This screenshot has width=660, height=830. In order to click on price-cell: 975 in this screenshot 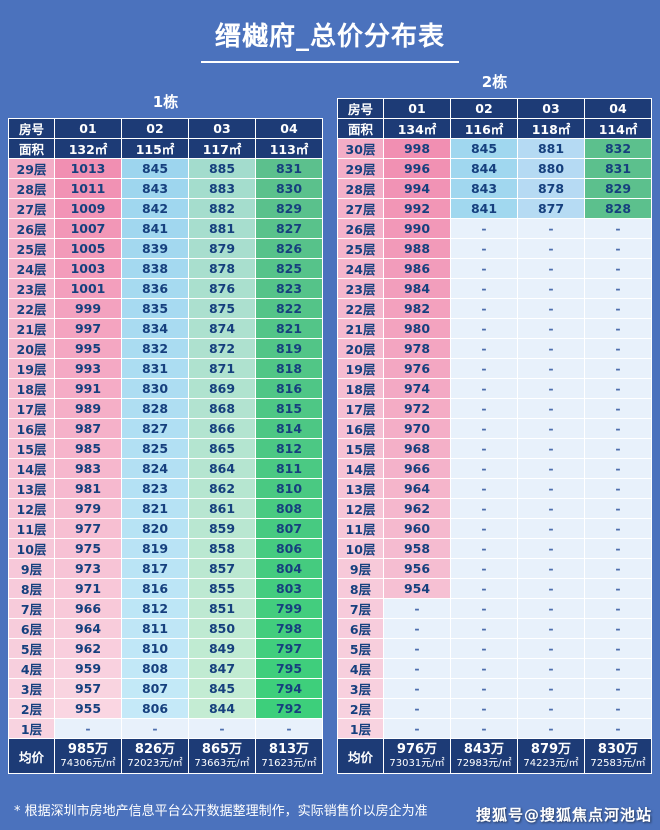, I will do `click(88, 548)`.